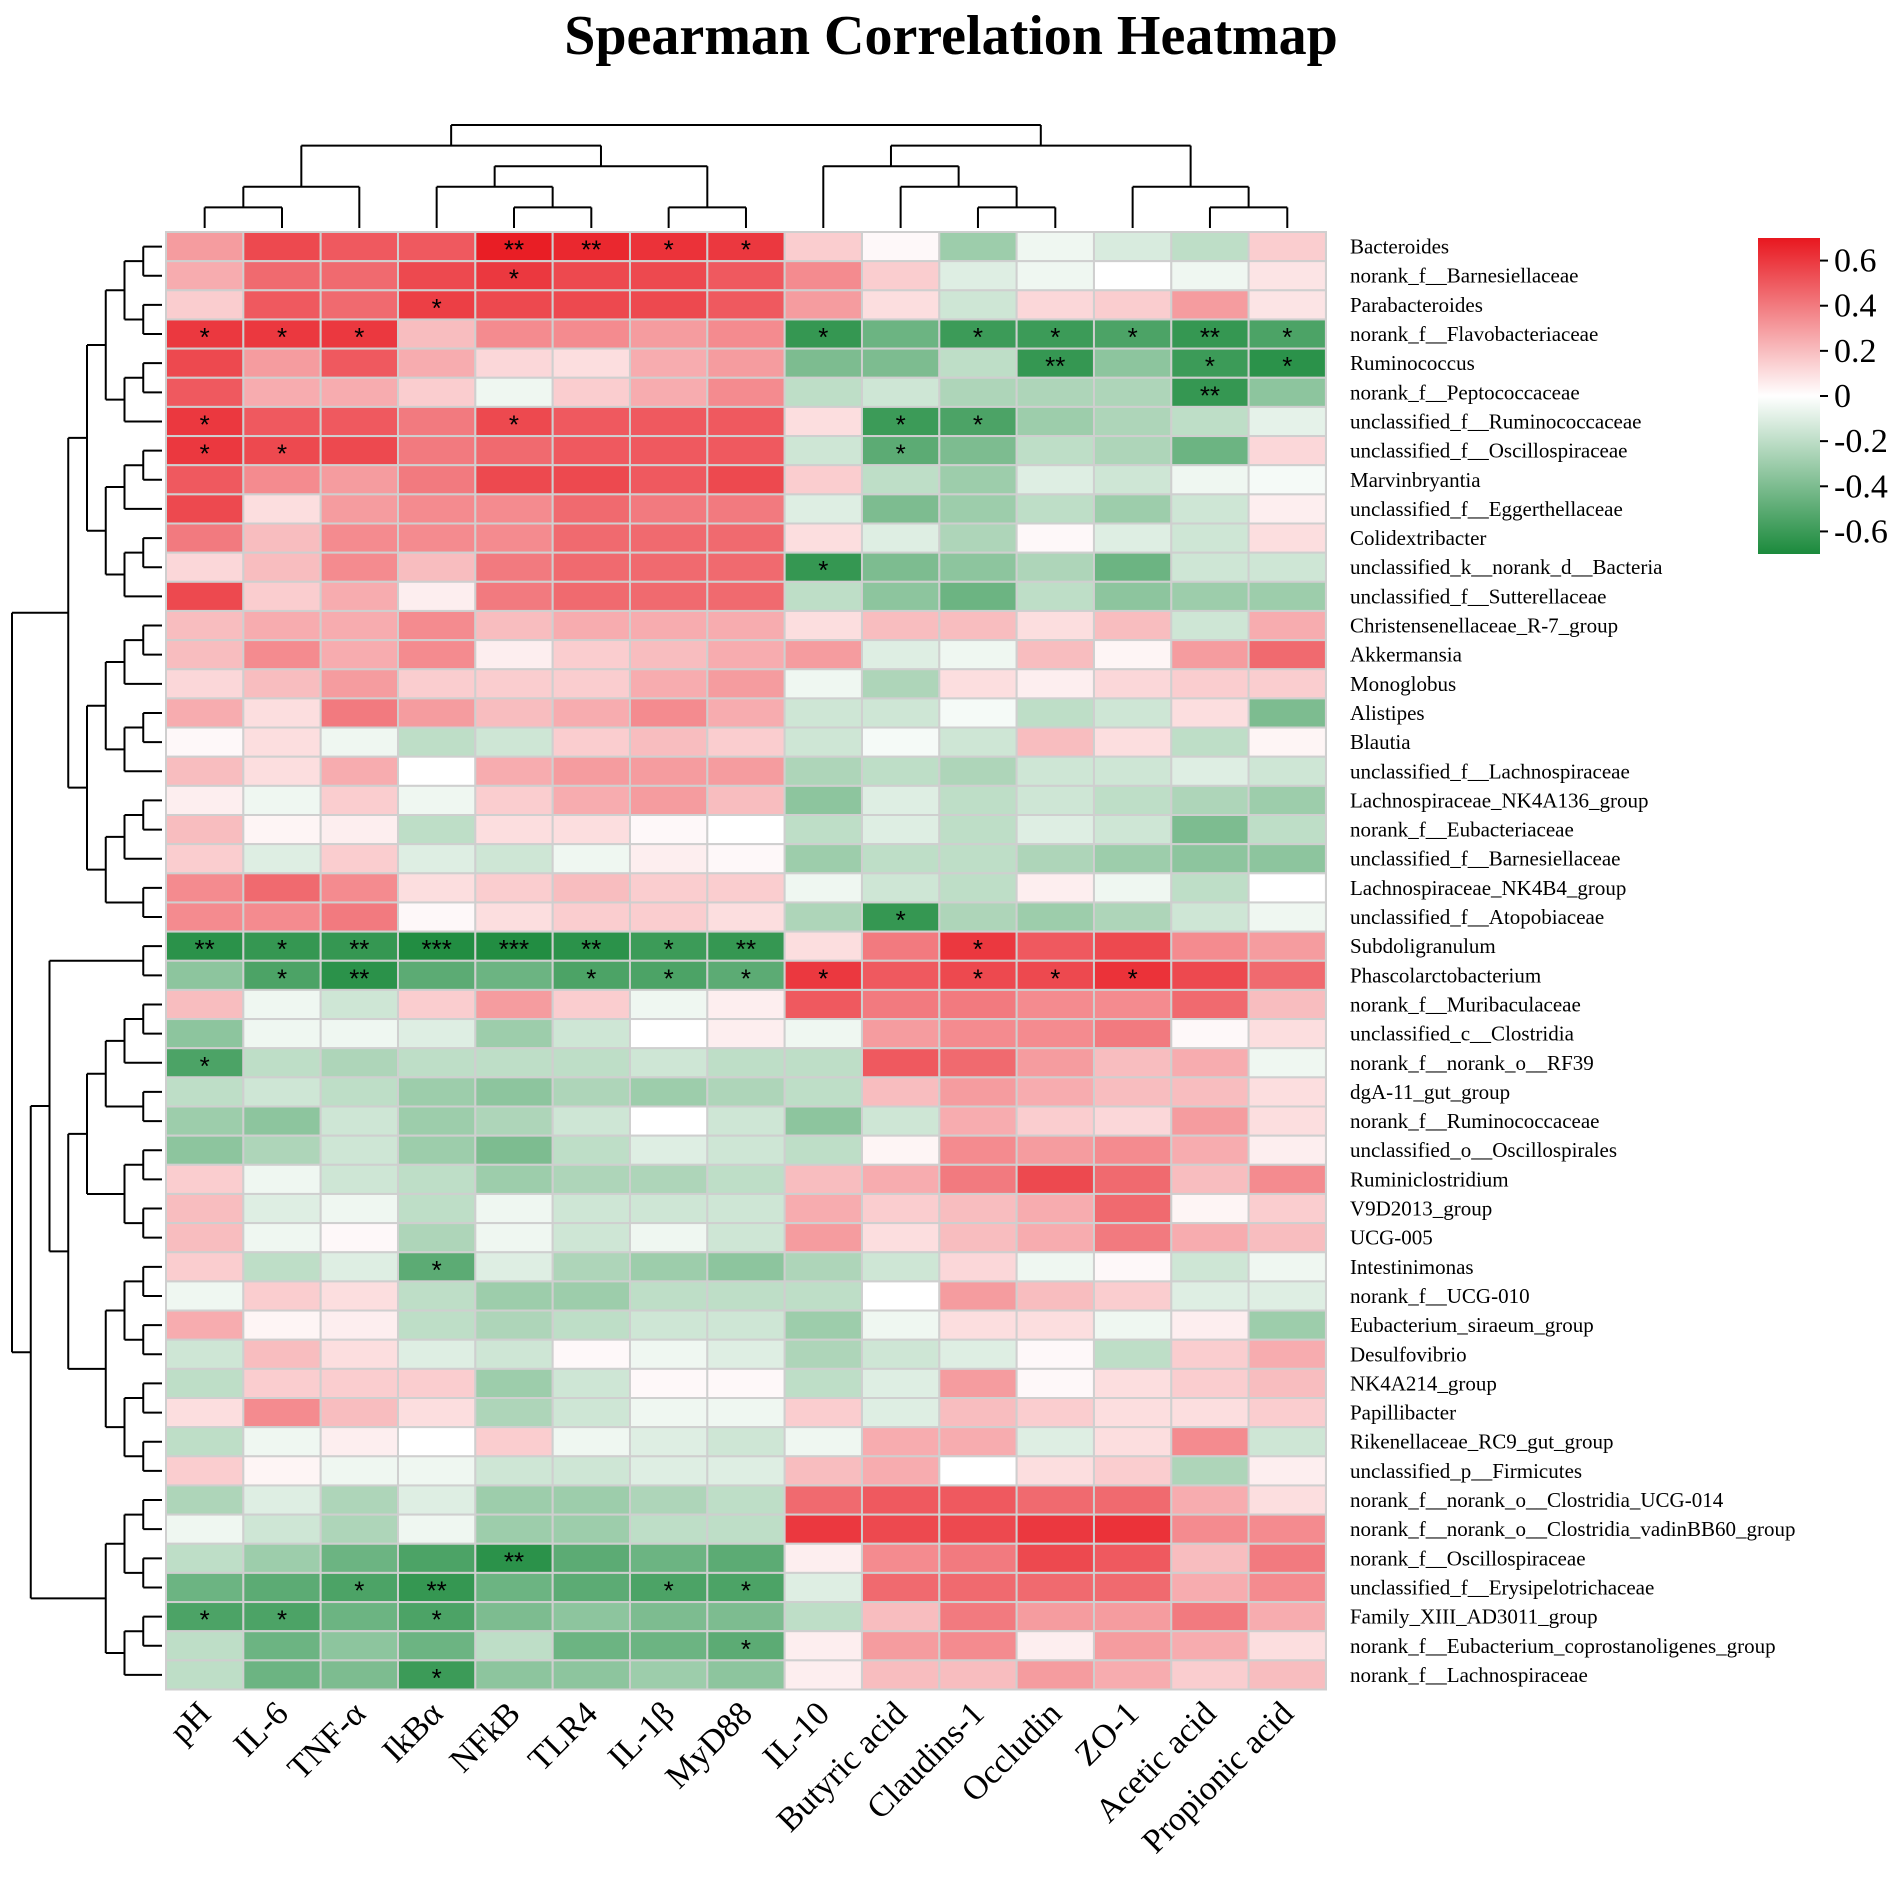 The width and height of the screenshot is (1902, 1887). Describe the element at coordinates (205, 949) in the screenshot. I see `significance-mark: **` at that location.